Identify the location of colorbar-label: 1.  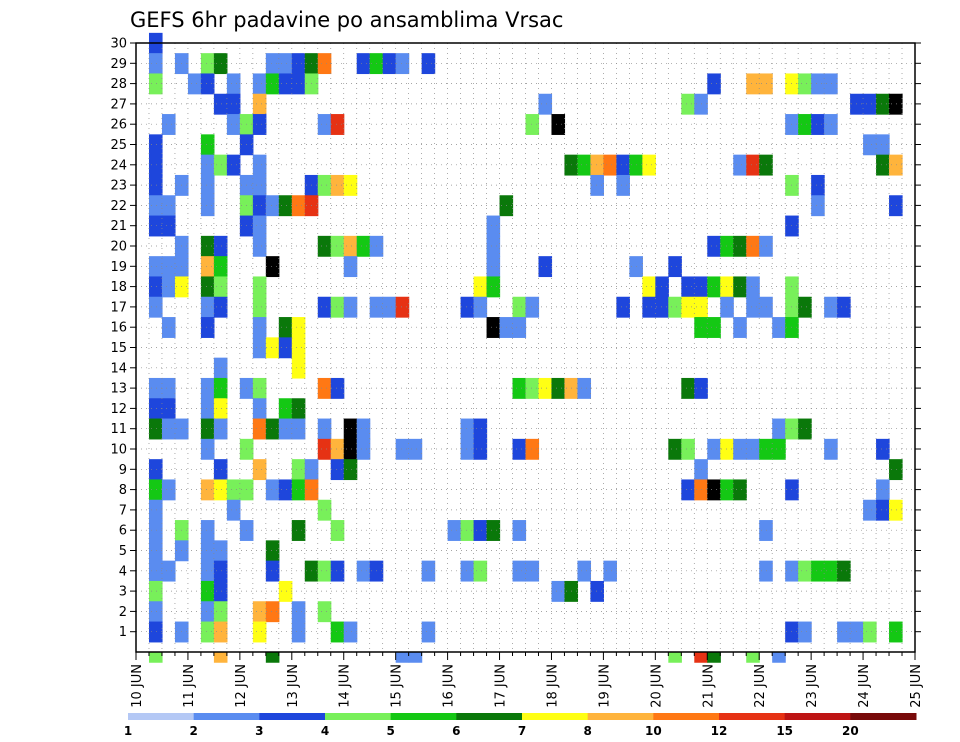
(128, 731).